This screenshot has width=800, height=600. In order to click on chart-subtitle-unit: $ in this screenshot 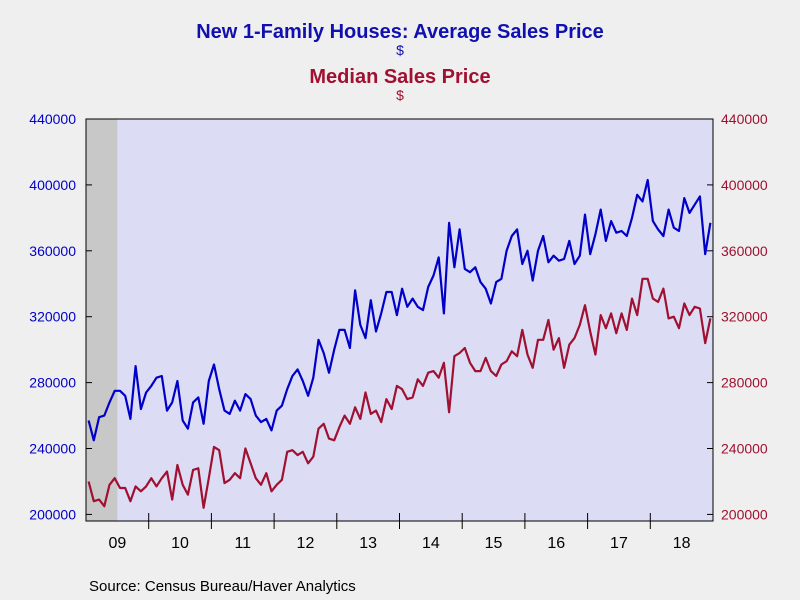, I will do `click(400, 95)`.